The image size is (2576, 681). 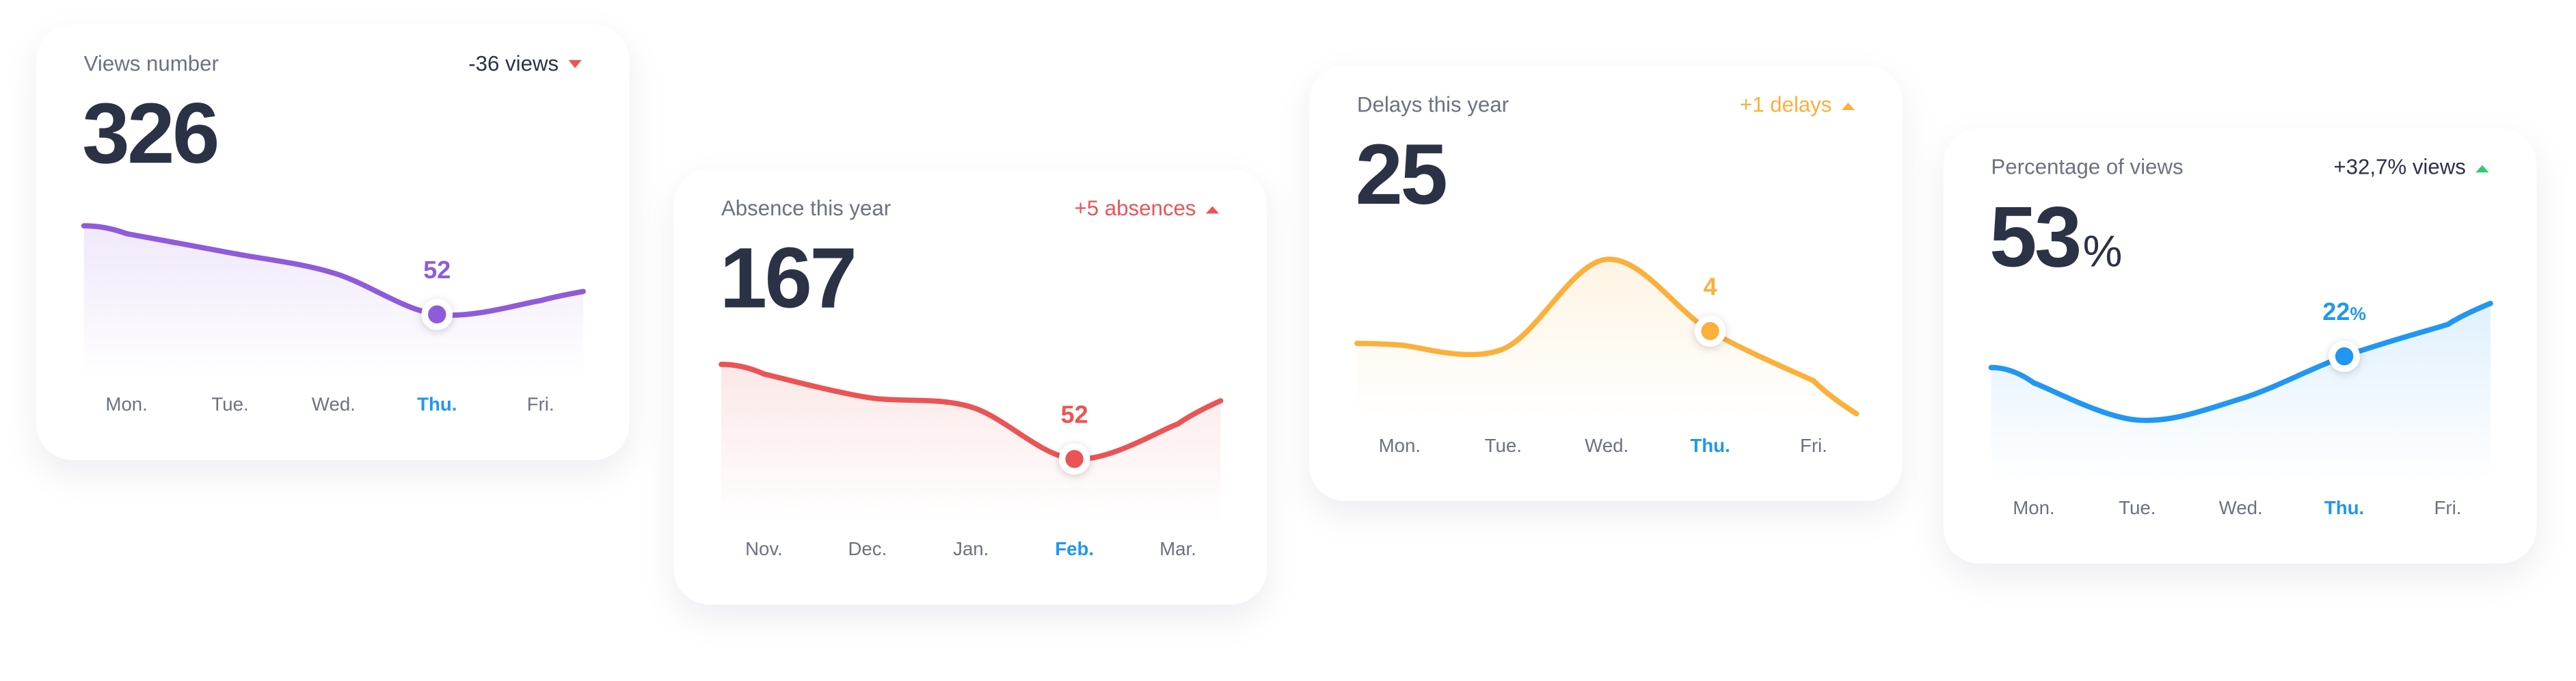 I want to click on highlight-value: 22, so click(x=2336, y=311).